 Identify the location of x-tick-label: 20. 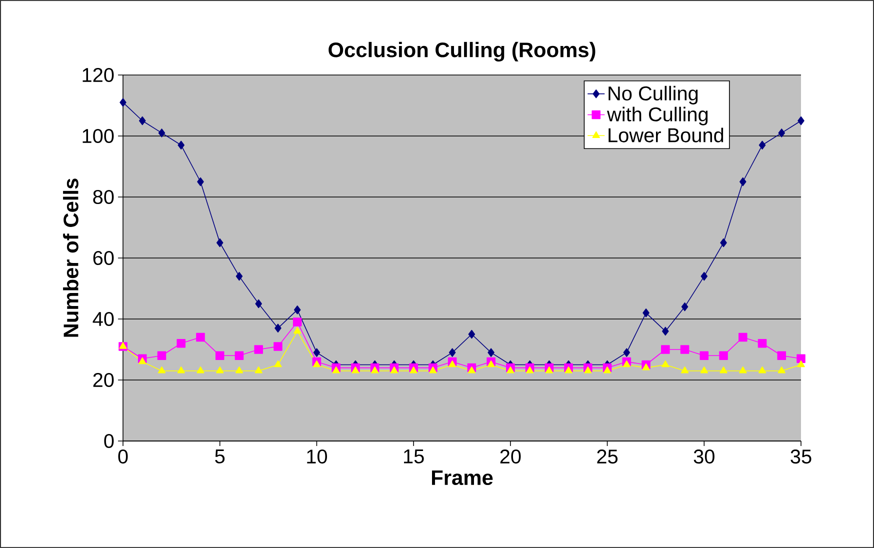
(510, 457).